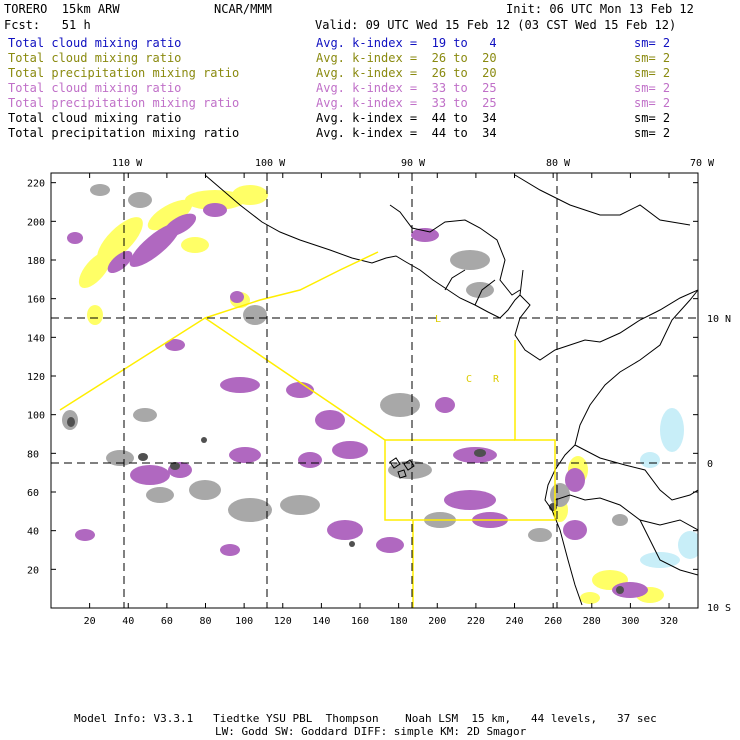  I want to click on map-label-l: L, so click(438, 319).